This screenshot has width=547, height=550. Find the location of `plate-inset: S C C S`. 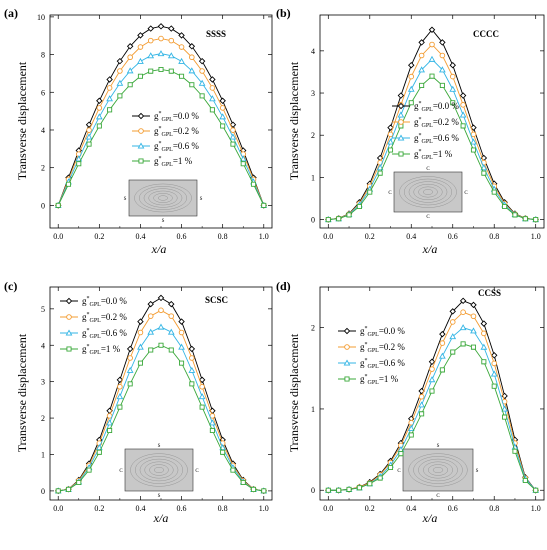

plate-inset: S C C S is located at coordinates (437, 471).